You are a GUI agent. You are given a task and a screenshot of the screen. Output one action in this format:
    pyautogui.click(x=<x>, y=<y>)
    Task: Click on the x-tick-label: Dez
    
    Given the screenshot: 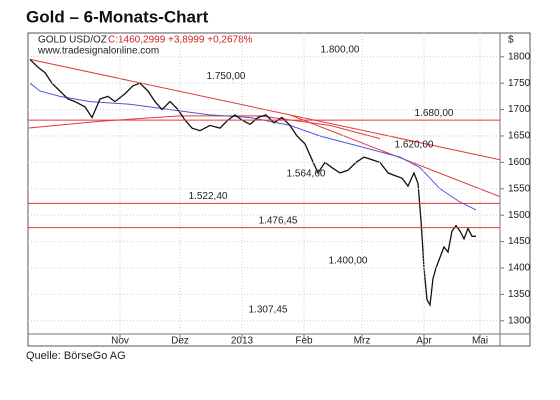 What is the action you would take?
    pyautogui.click(x=180, y=341)
    